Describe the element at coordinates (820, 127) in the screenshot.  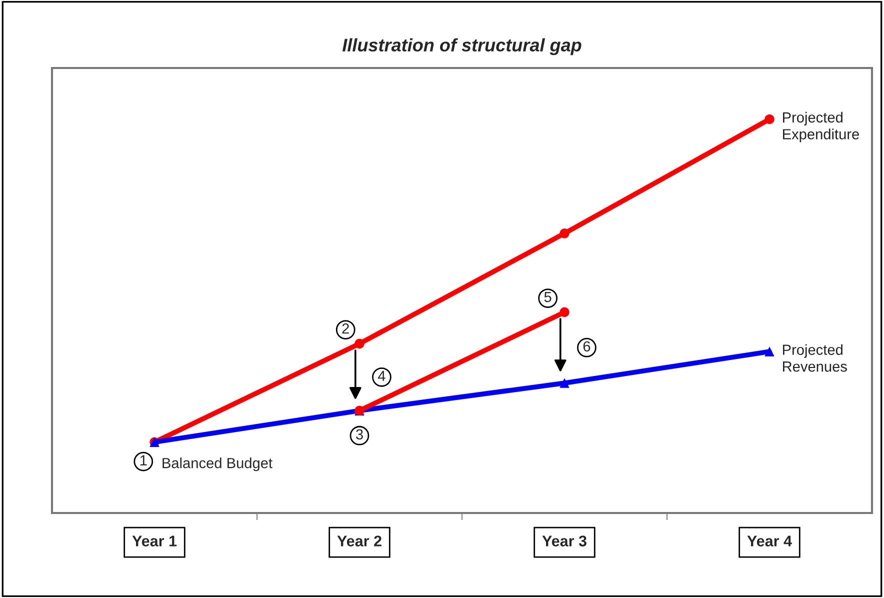
I see `series-label: Projected Expenditure` at that location.